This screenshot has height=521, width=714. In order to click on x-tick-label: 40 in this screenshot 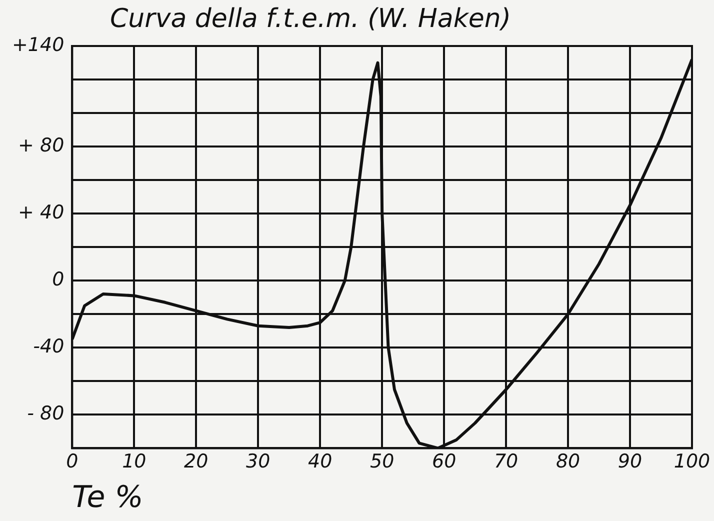, I will do `click(320, 461)`.